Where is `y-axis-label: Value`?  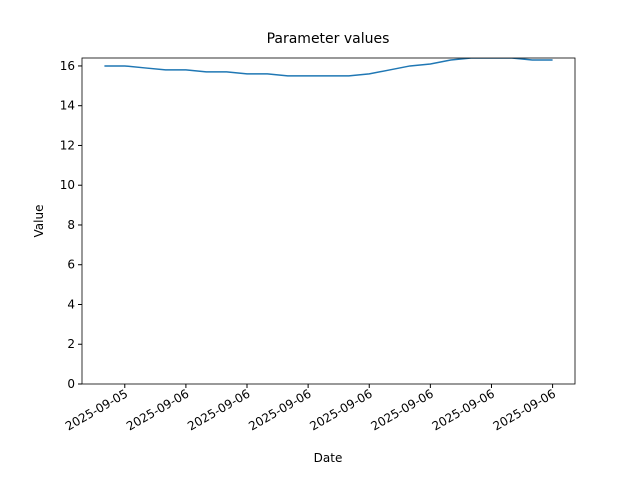 y-axis-label: Value is located at coordinates (39, 221).